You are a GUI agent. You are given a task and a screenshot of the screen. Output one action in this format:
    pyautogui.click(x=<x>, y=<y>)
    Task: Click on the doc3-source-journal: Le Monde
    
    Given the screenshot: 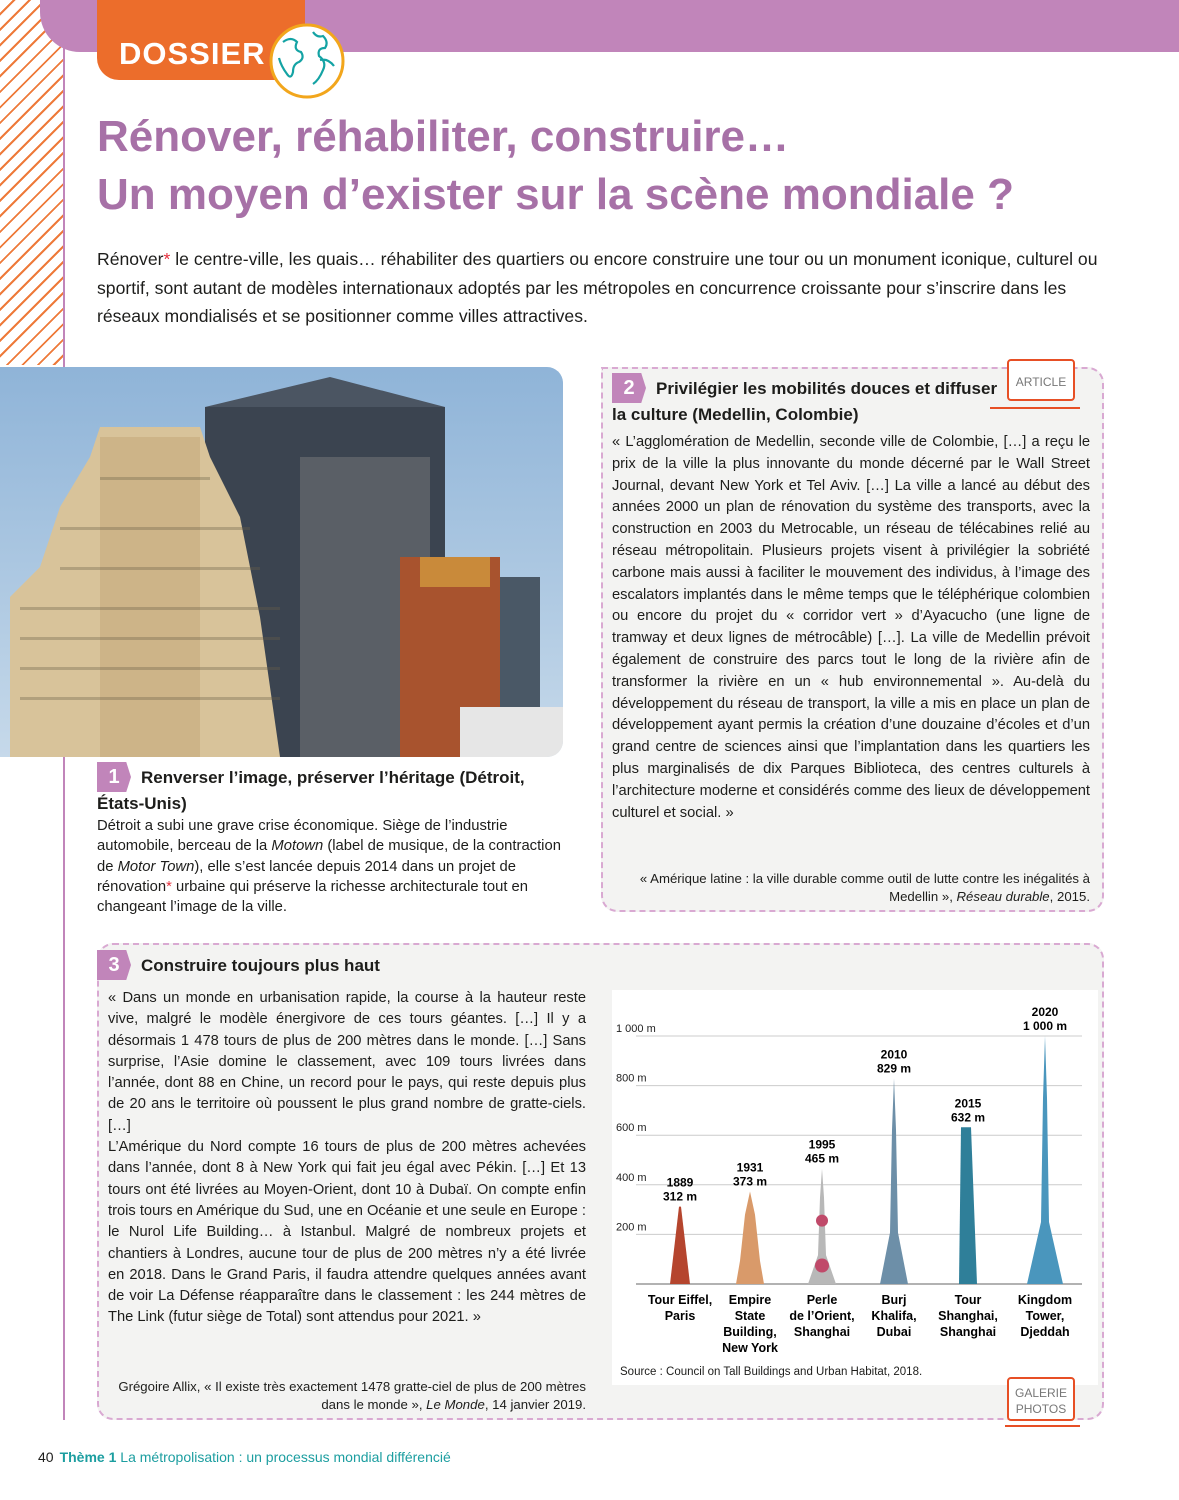 What is the action you would take?
    pyautogui.click(x=455, y=1404)
    